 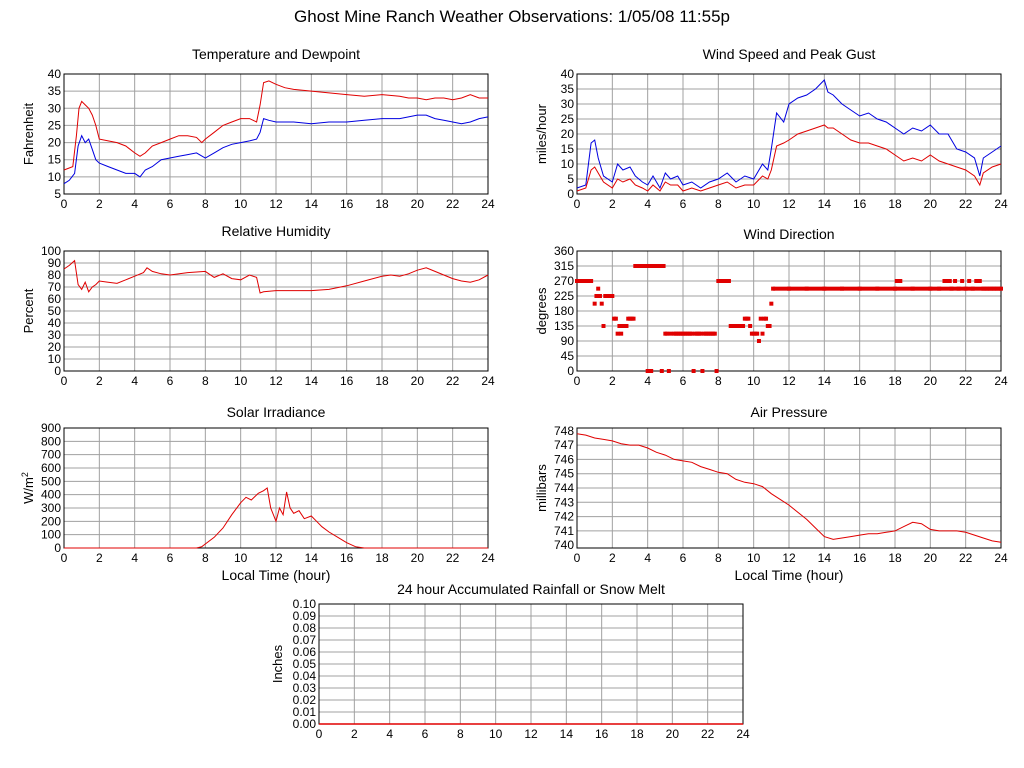 What do you see at coordinates (647, 381) in the screenshot?
I see `direction-xtick-label: 4` at bounding box center [647, 381].